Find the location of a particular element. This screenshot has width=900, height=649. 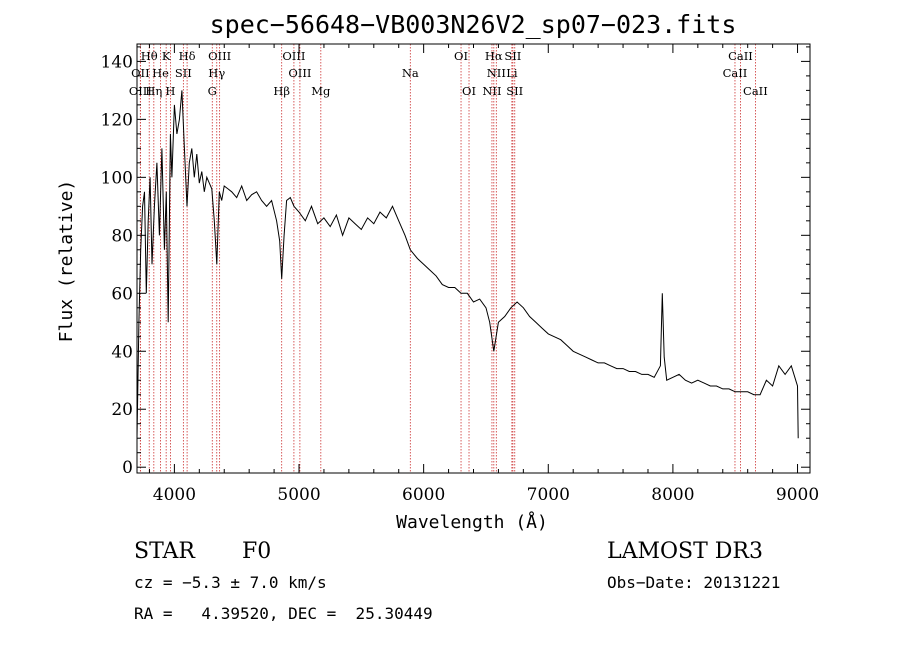

chart-title: spec−56648−VB003N26V2_sp07−023.fits is located at coordinates (473, 24).